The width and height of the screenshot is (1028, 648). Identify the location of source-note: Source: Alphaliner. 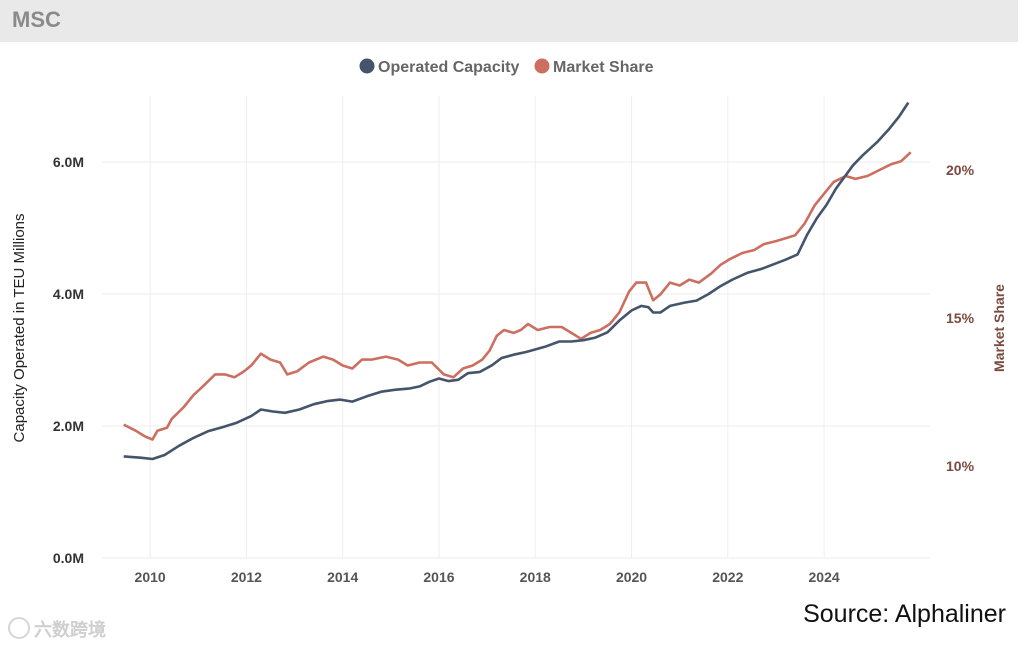
(904, 614).